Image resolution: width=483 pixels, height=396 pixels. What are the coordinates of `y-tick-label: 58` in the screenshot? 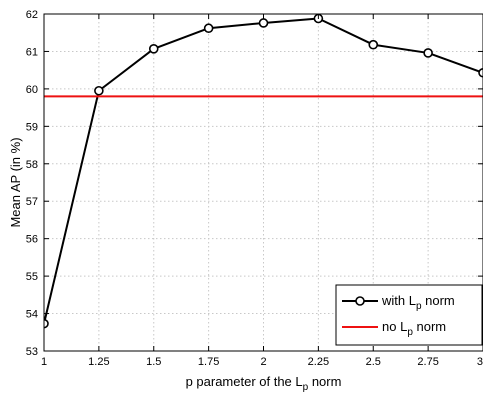 It's located at (32, 165).